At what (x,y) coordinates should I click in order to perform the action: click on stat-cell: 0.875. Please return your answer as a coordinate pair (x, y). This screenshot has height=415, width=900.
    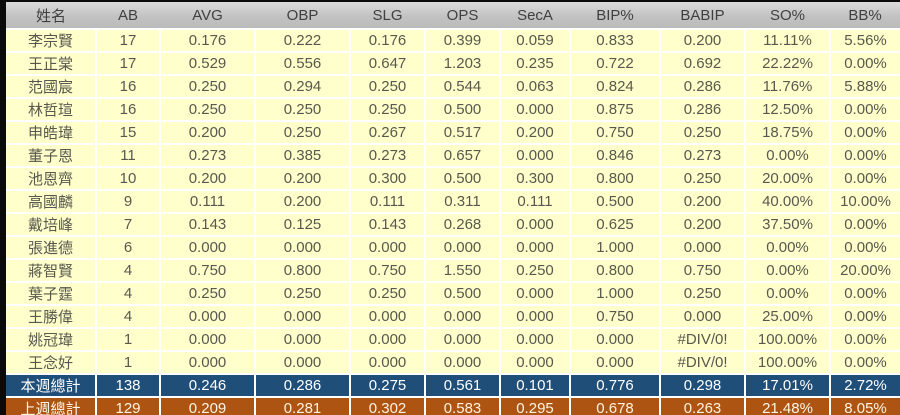
    Looking at the image, I should click on (615, 109).